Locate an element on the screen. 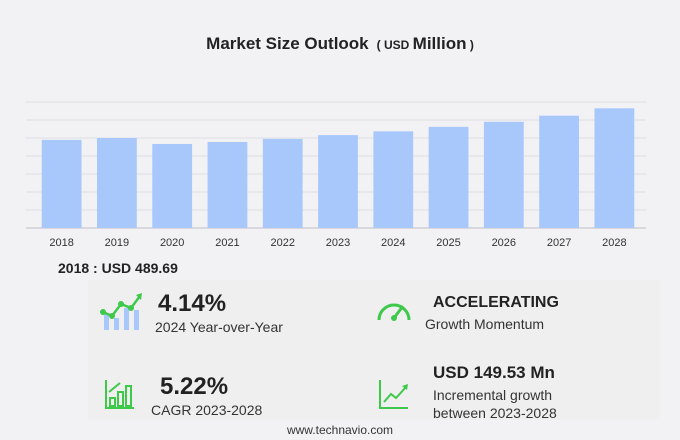  x-tick-label: 2025 is located at coordinates (448, 243).